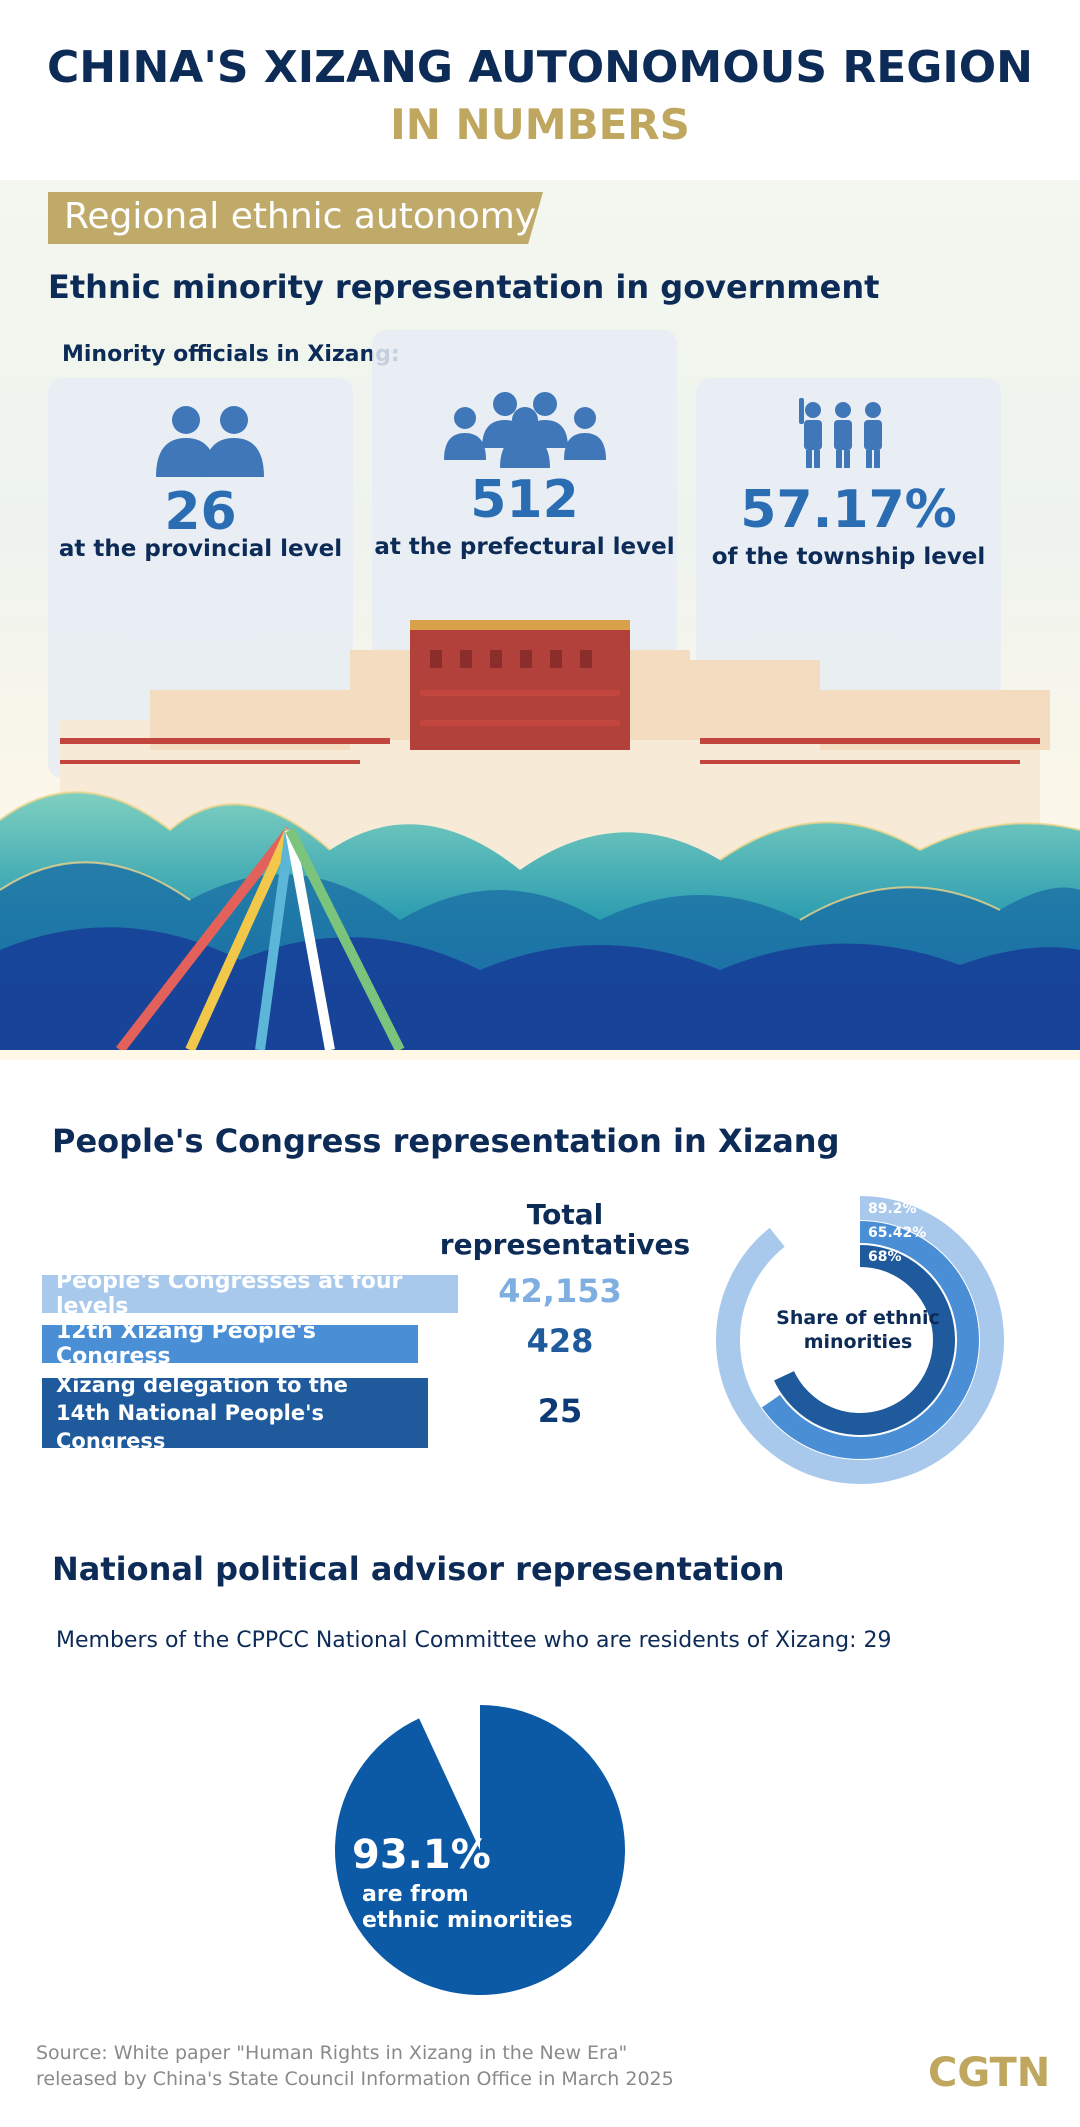 The width and height of the screenshot is (1080, 2127). I want to click on row-14th-npc-value: 25, so click(560, 1411).